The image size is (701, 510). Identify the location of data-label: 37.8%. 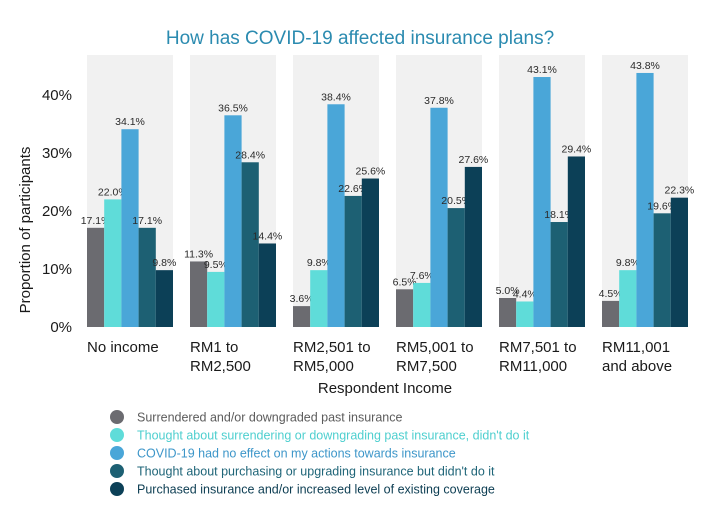
(439, 101).